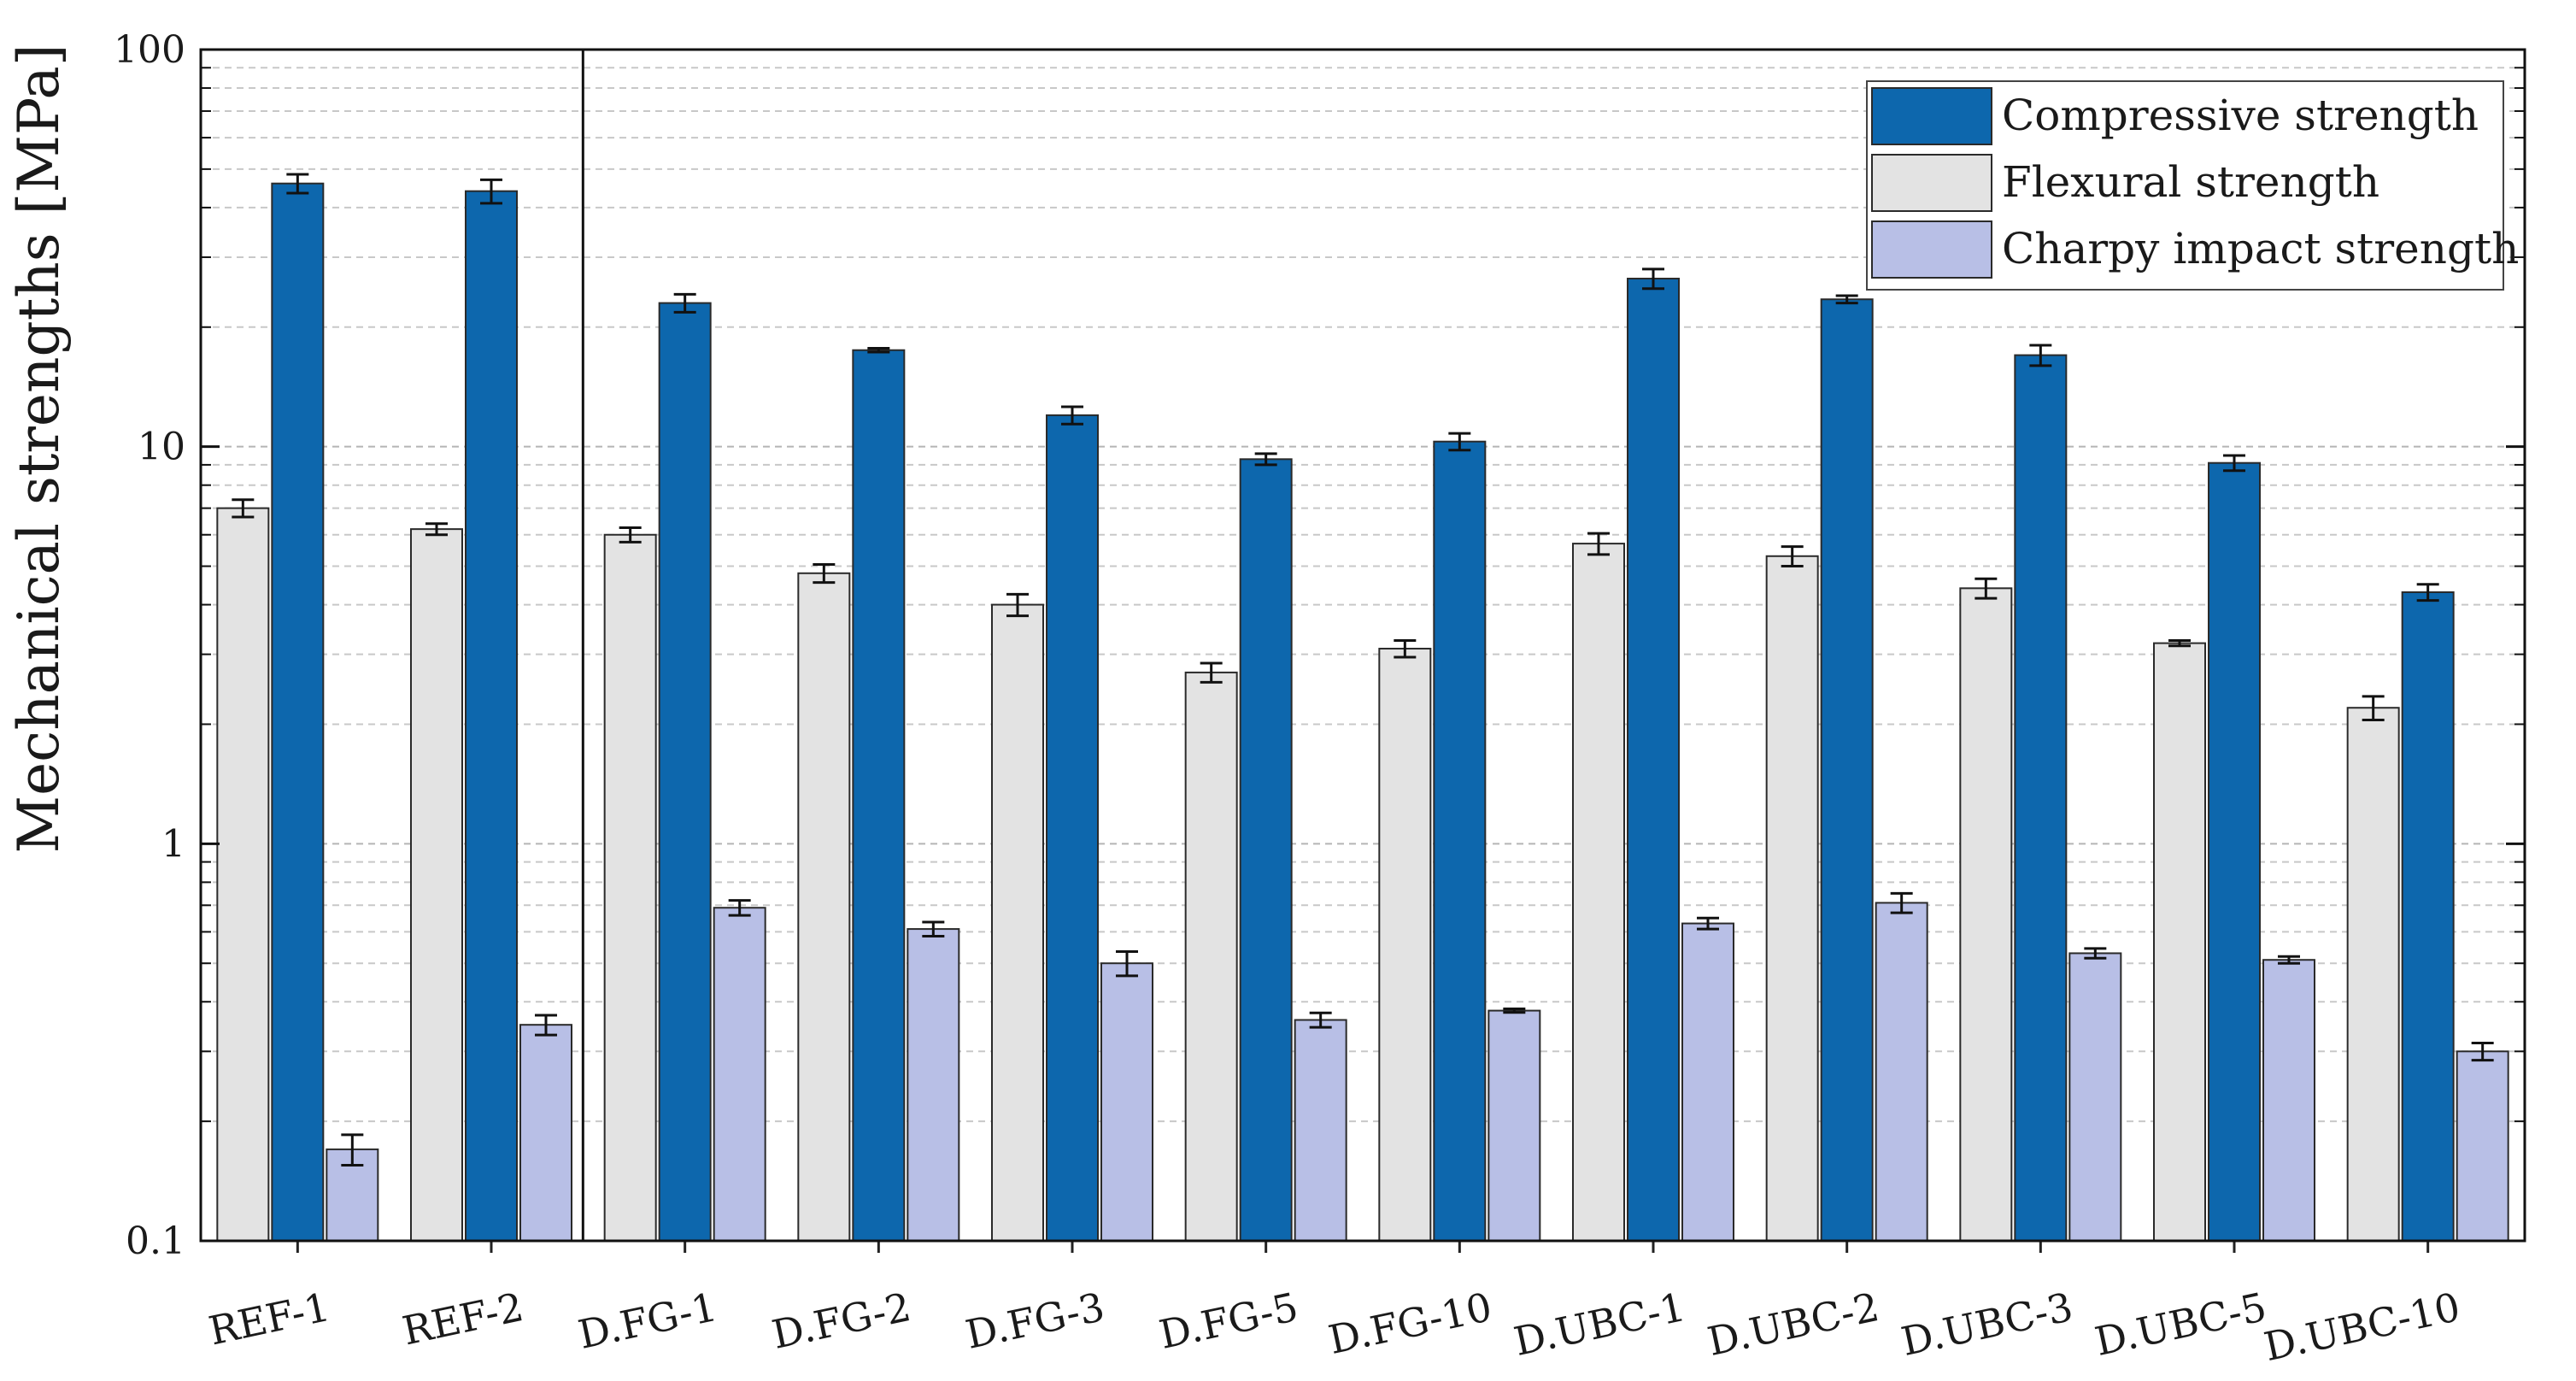 This screenshot has height=1381, width=2576. What do you see at coordinates (1793, 1324) in the screenshot?
I see `category-label: D.UBC-2` at bounding box center [1793, 1324].